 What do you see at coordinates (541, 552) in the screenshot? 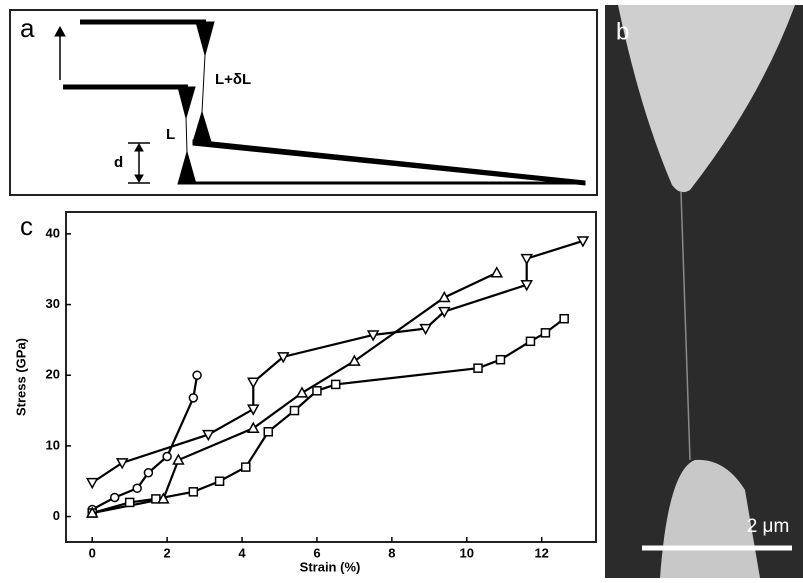
I see `x-tick-label: 12` at bounding box center [541, 552].